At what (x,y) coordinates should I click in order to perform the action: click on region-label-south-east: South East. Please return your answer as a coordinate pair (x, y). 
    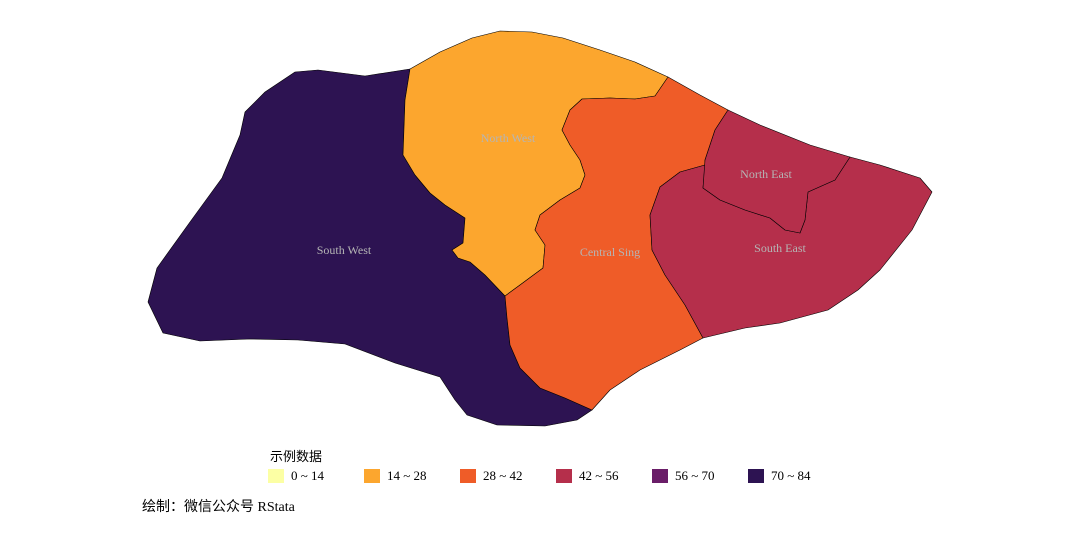
    Looking at the image, I should click on (780, 248).